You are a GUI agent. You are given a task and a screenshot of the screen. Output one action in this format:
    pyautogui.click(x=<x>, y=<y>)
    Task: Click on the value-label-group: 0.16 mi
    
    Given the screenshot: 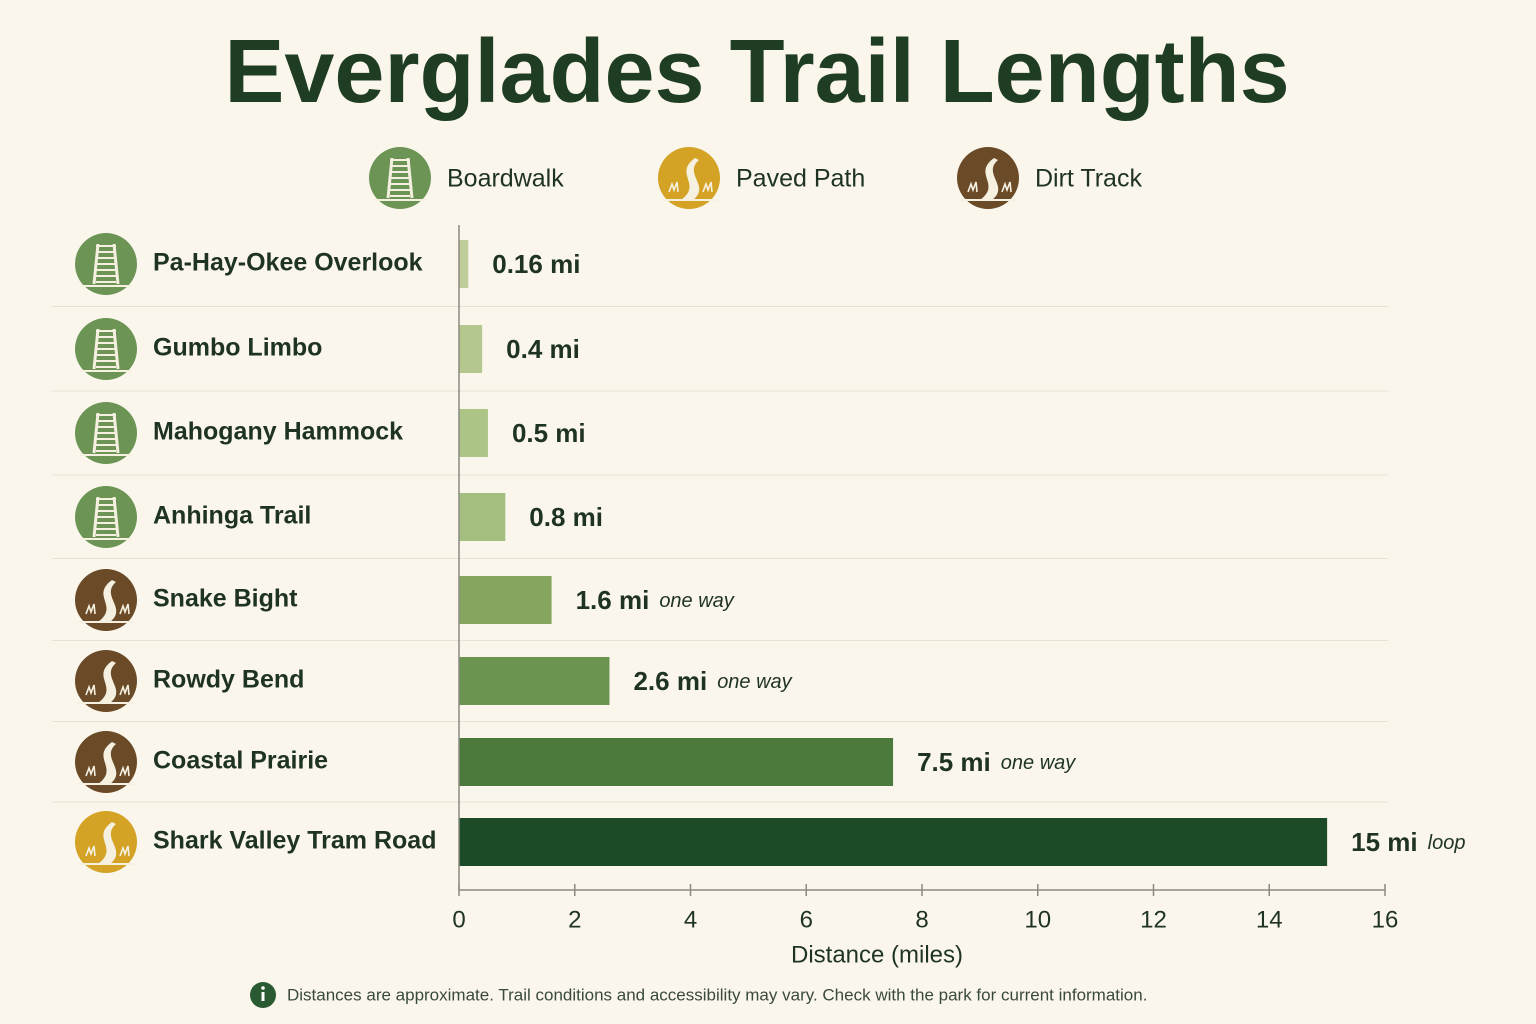 What is the action you would take?
    pyautogui.click(x=536, y=264)
    